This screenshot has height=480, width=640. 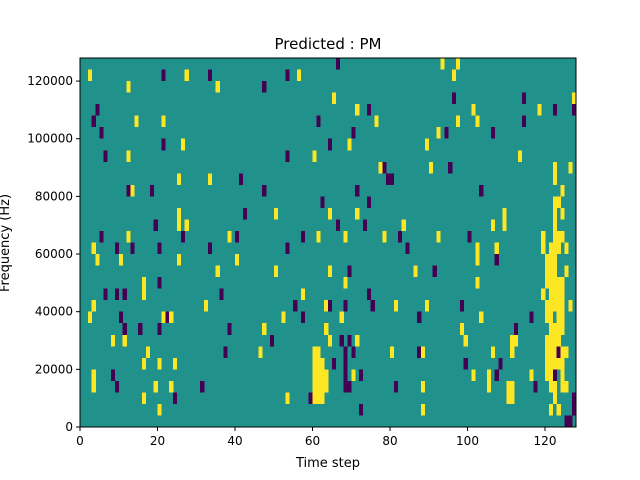 I want to click on chart-title: Predicted : PM, so click(x=328, y=44).